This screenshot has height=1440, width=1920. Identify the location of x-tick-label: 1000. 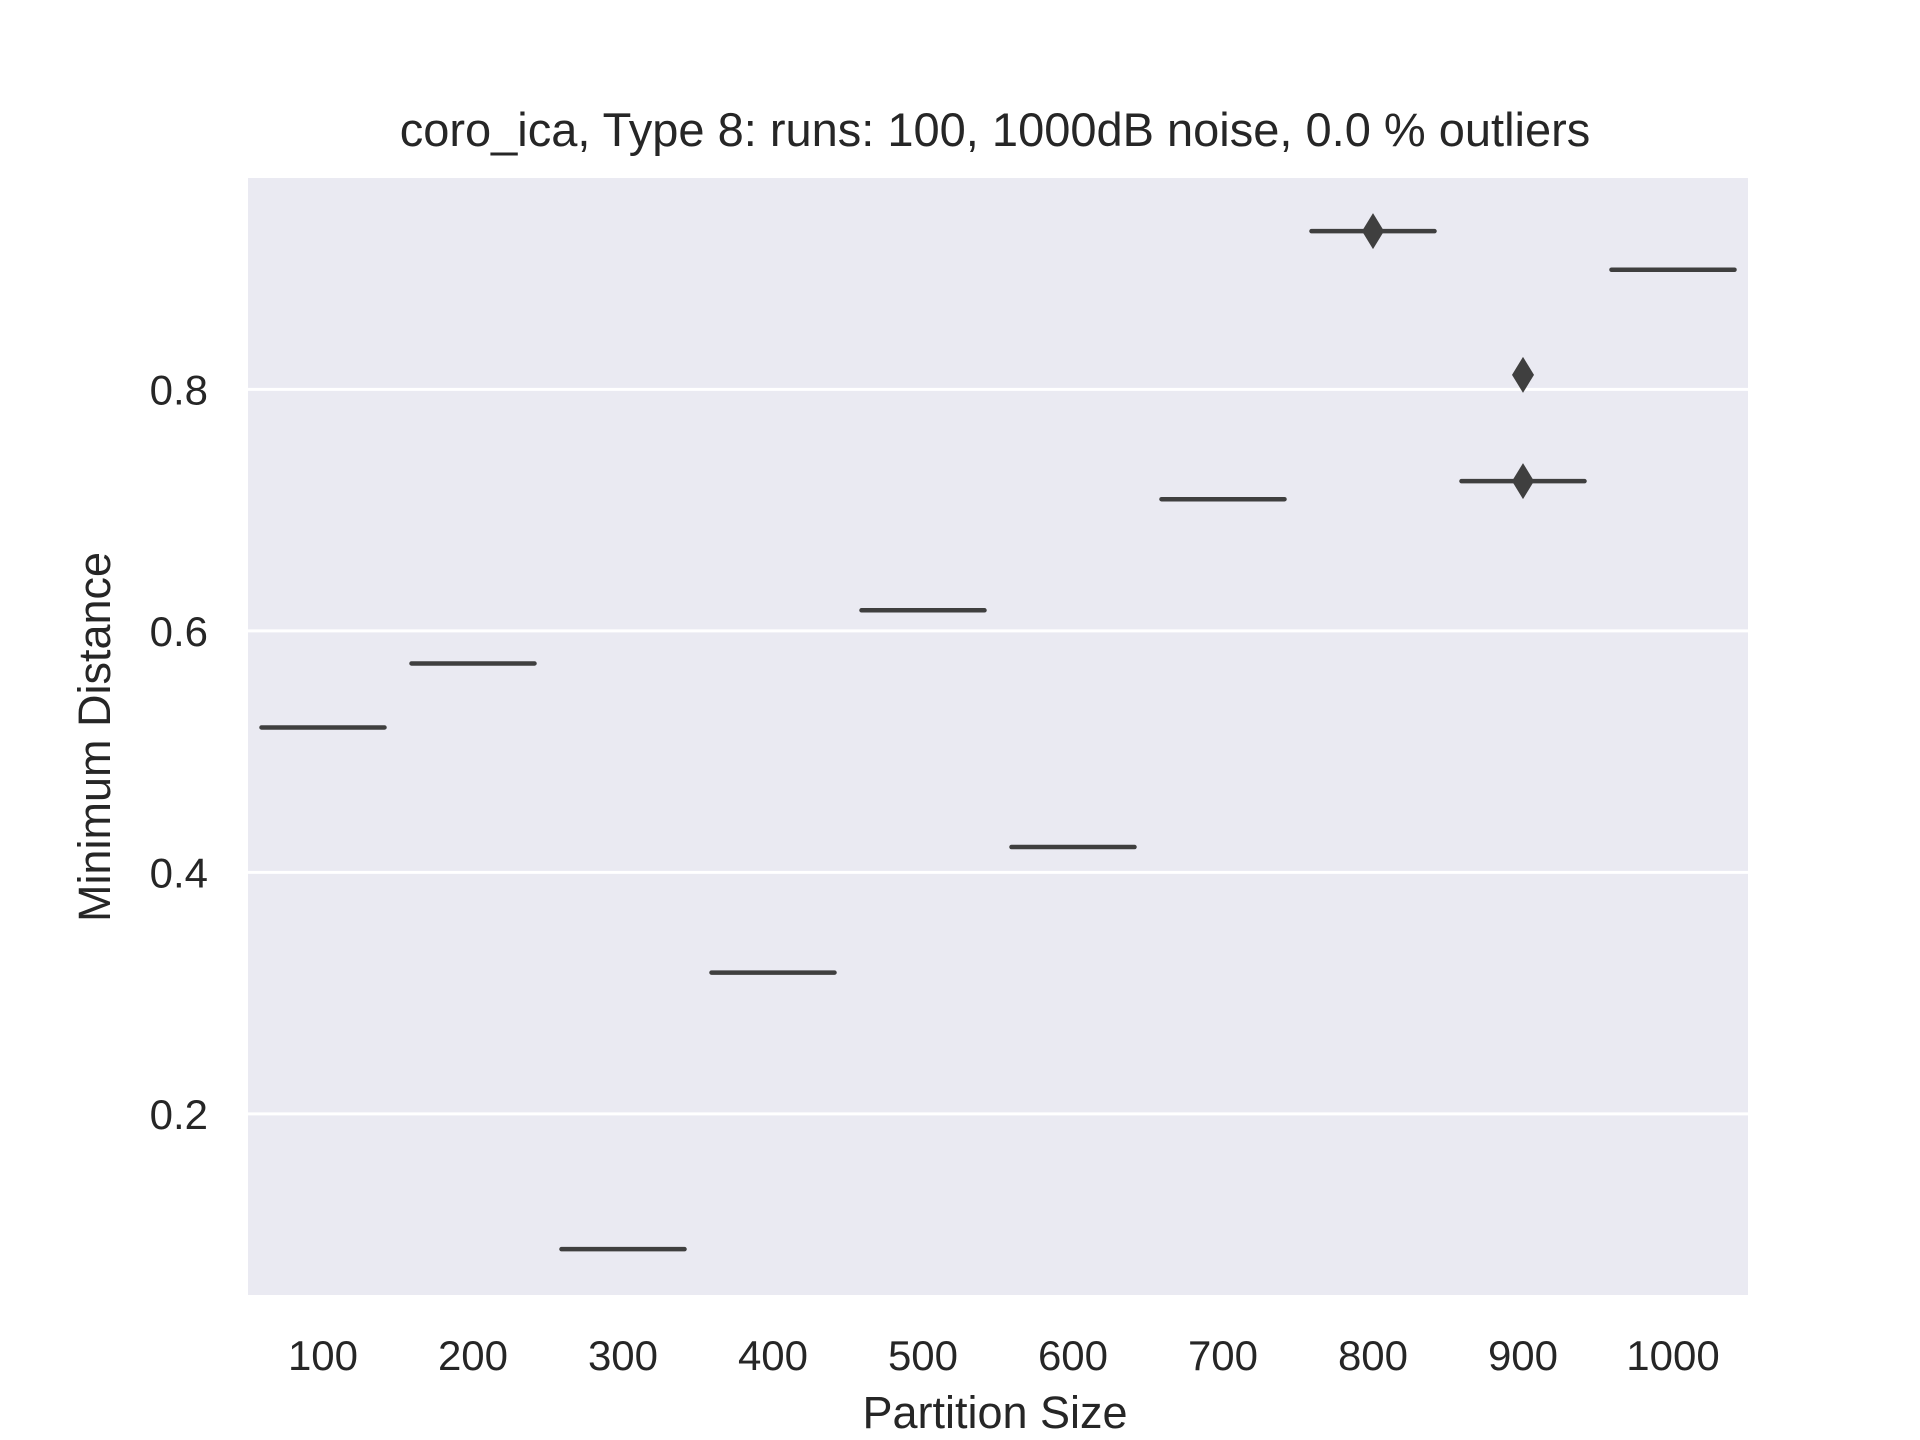
(1672, 1355).